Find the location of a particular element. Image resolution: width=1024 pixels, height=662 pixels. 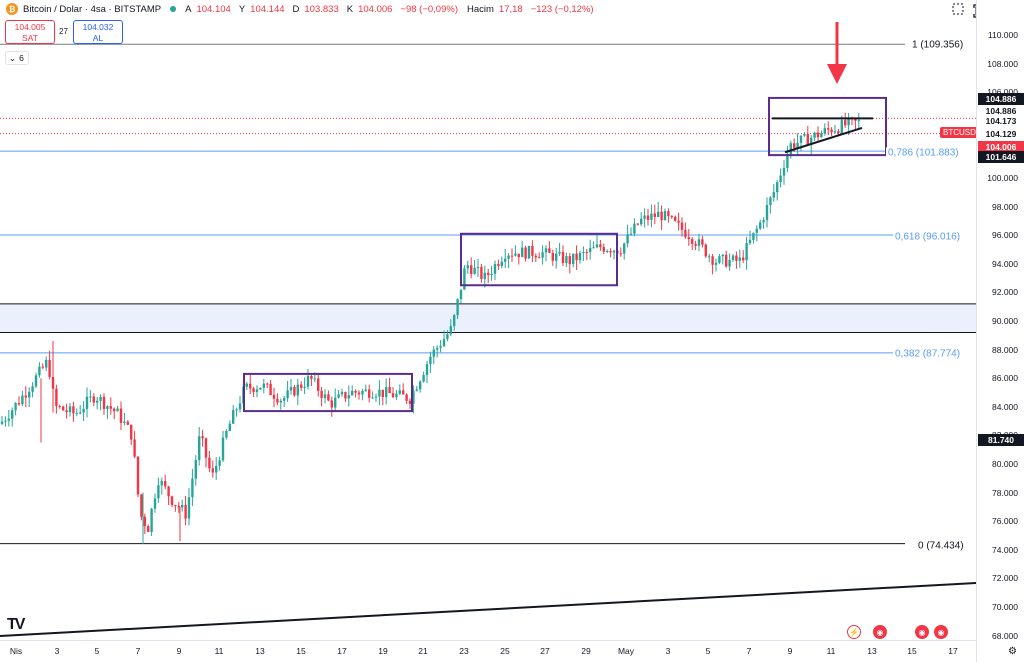

time-axis-label: 13 is located at coordinates (872, 651).